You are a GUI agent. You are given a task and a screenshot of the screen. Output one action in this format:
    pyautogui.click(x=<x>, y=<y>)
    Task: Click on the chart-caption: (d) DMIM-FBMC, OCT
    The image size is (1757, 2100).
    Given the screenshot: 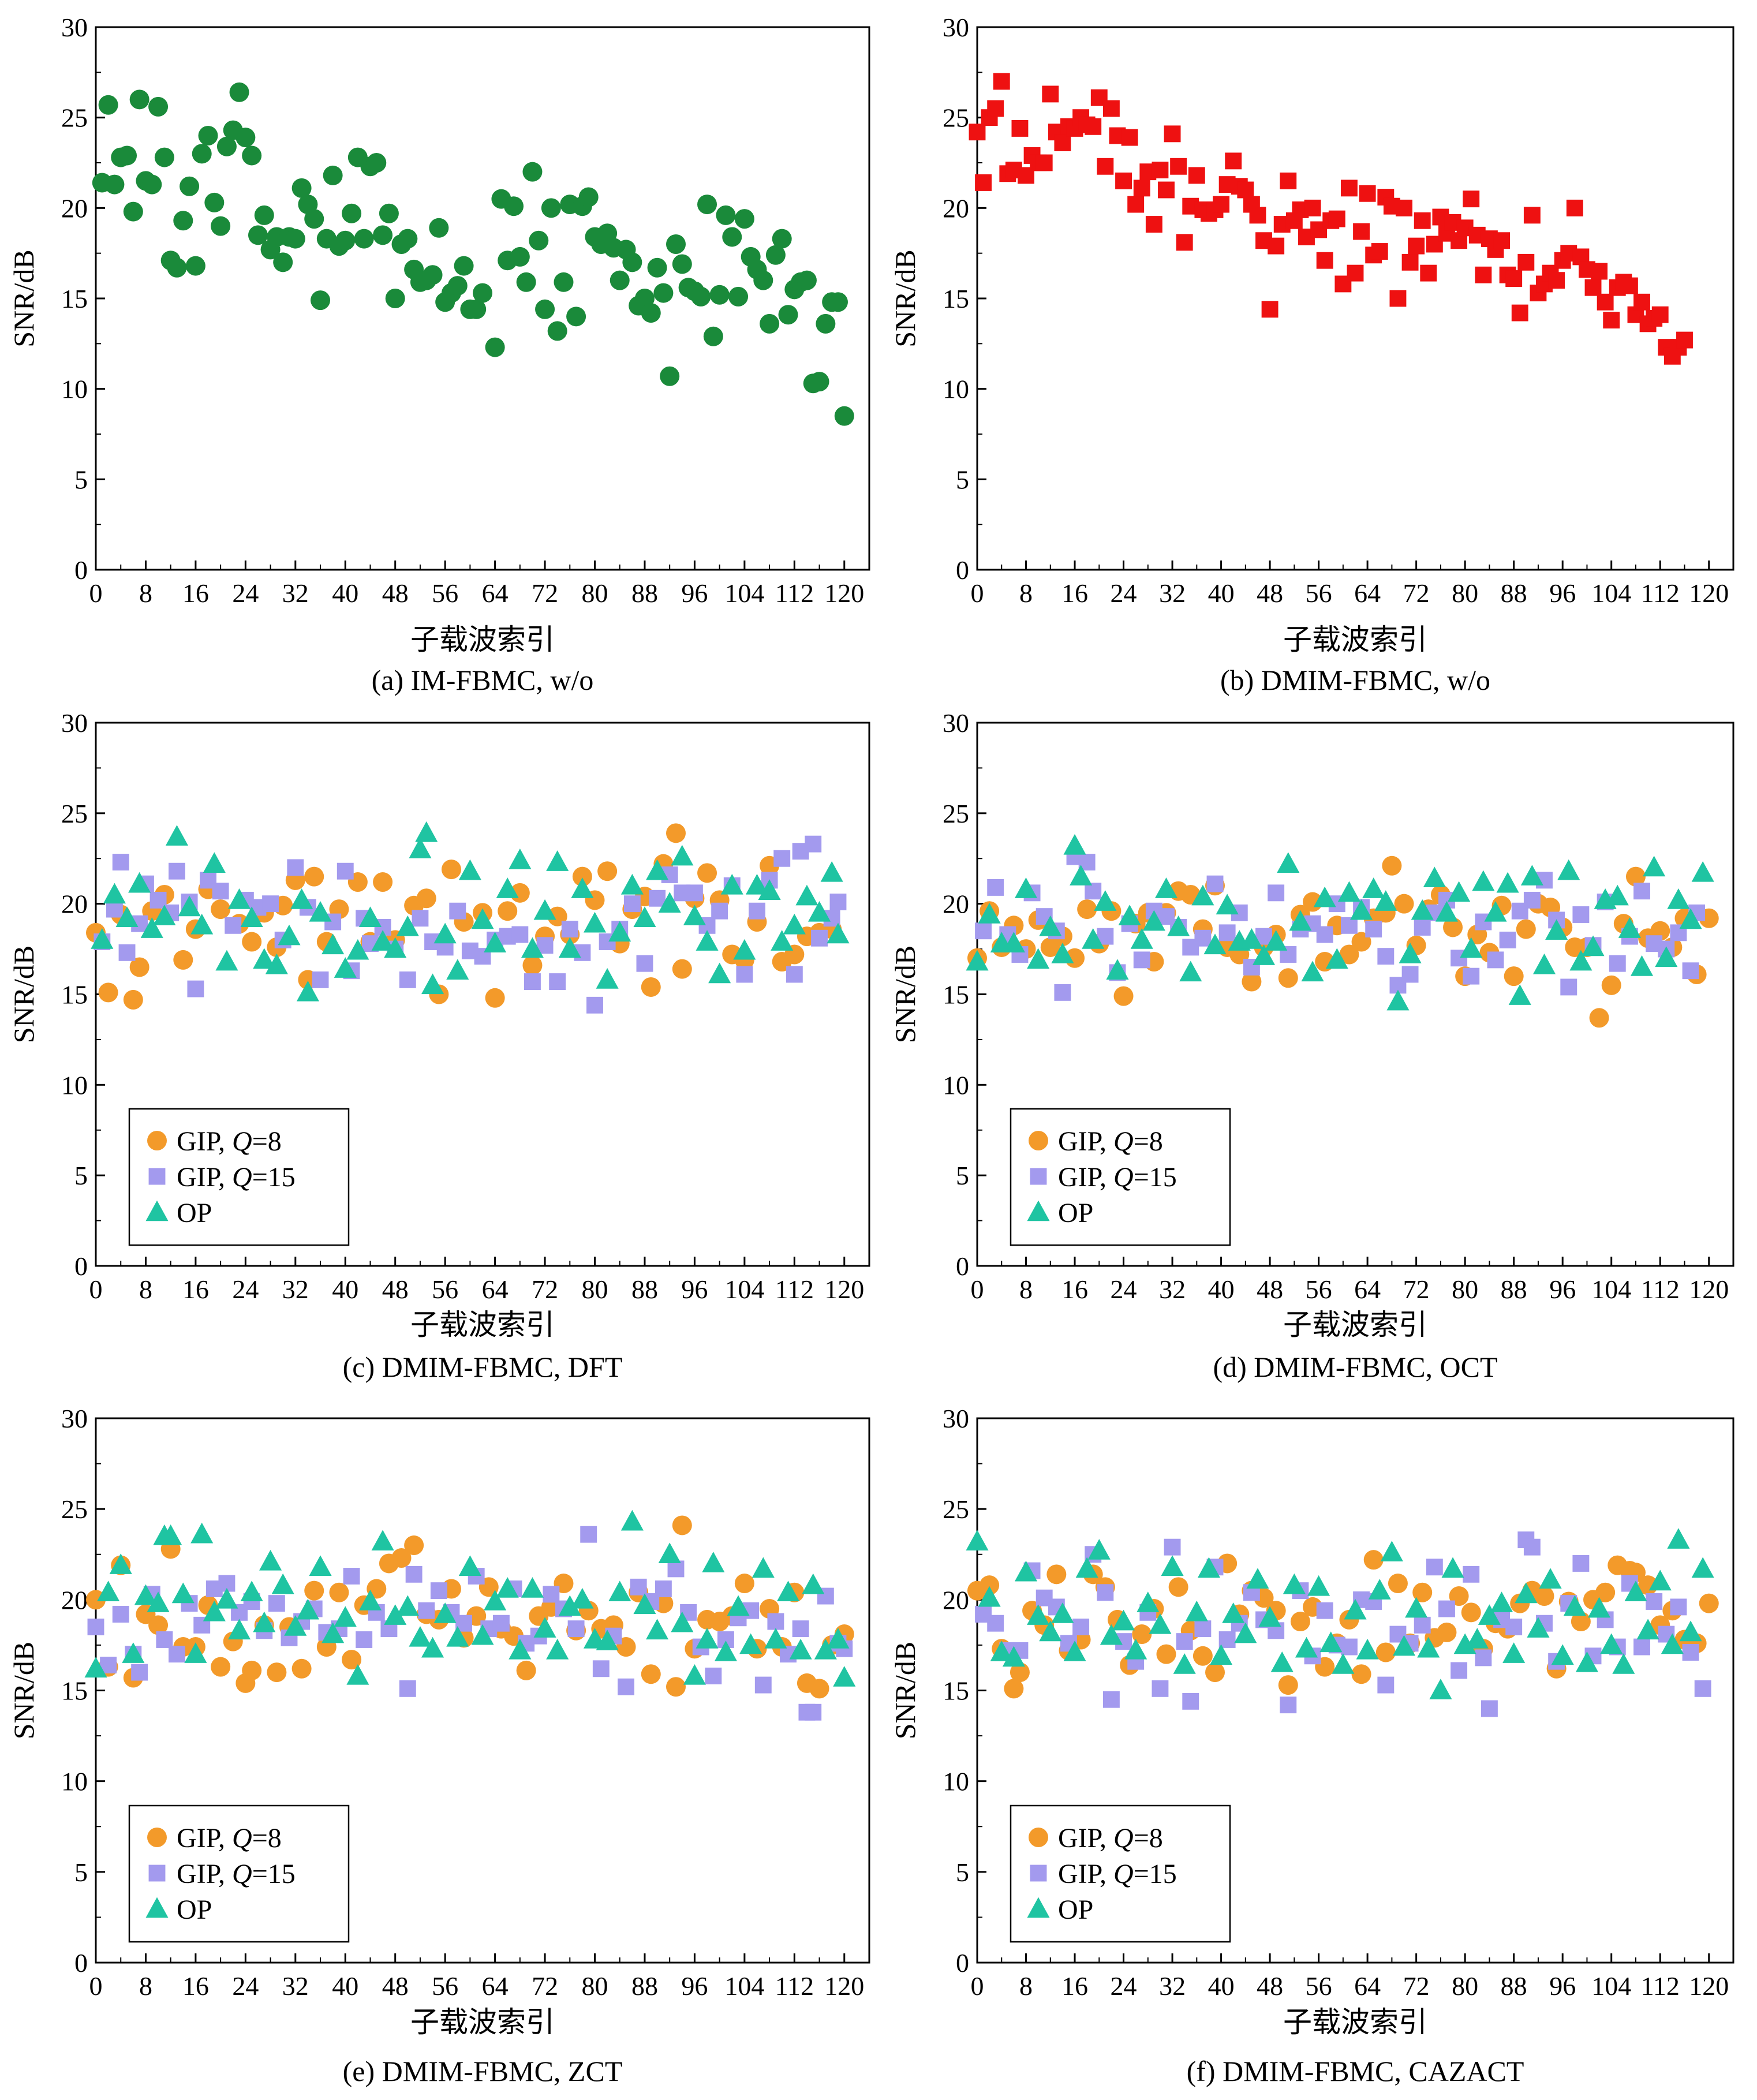 What is the action you would take?
    pyautogui.click(x=1355, y=1367)
    